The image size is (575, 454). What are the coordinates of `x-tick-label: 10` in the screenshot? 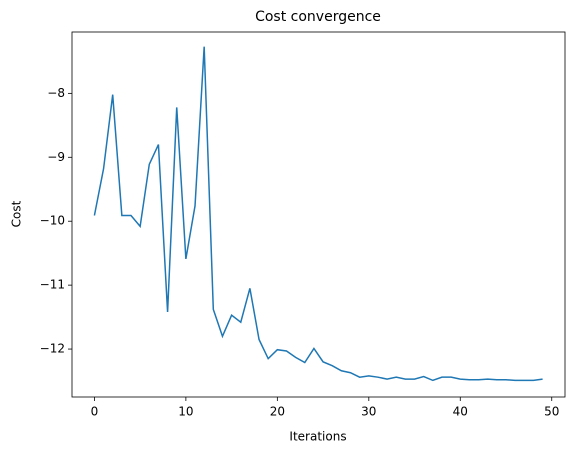 It's located at (185, 412).